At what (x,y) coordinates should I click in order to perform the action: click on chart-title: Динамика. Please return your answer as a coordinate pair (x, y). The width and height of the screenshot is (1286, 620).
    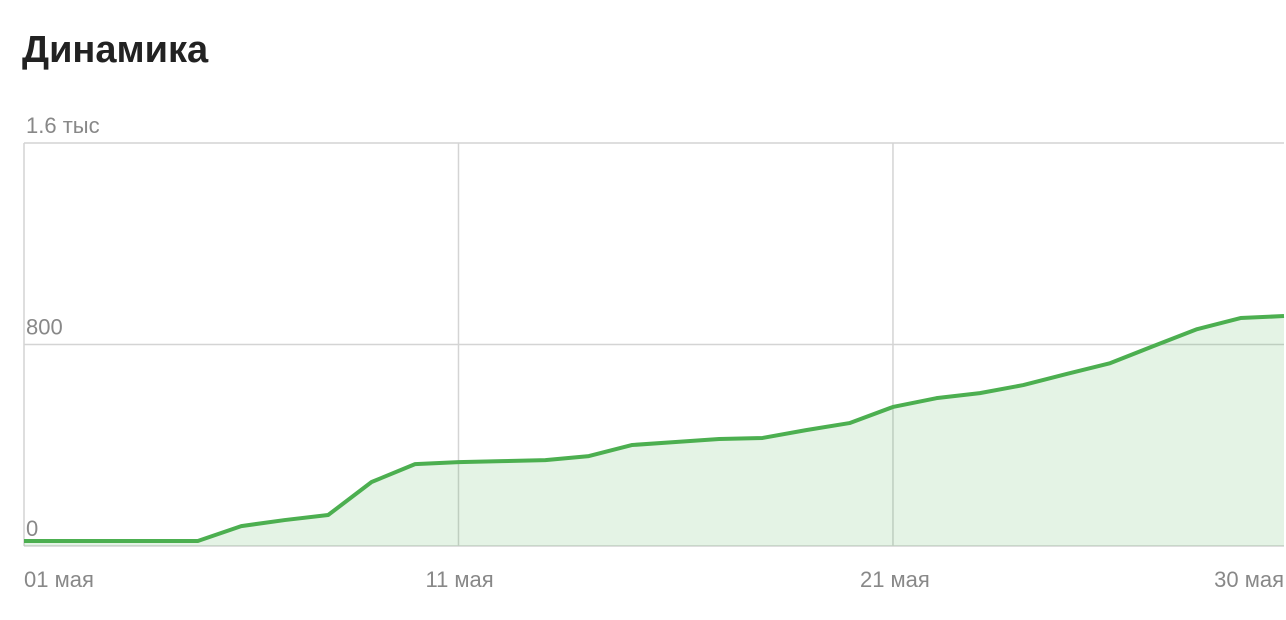
    Looking at the image, I should click on (115, 50).